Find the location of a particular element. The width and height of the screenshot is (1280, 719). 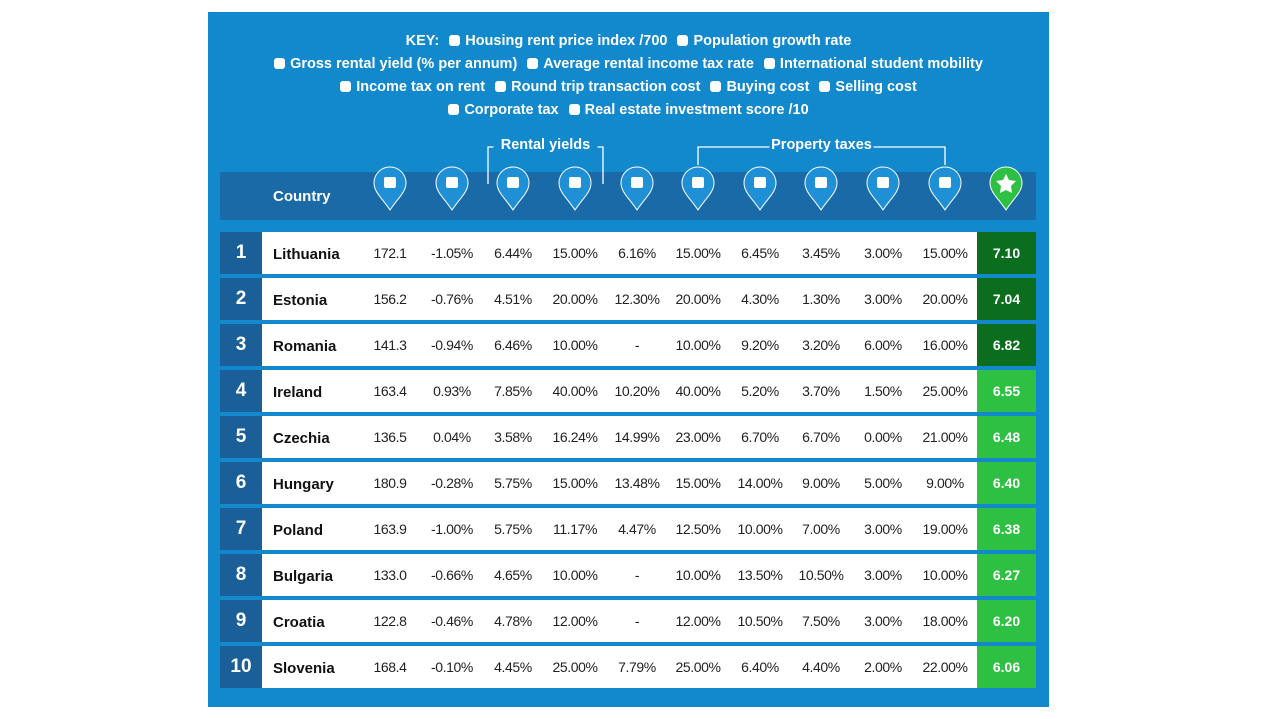

value-cell: 23.00% is located at coordinates (698, 437).